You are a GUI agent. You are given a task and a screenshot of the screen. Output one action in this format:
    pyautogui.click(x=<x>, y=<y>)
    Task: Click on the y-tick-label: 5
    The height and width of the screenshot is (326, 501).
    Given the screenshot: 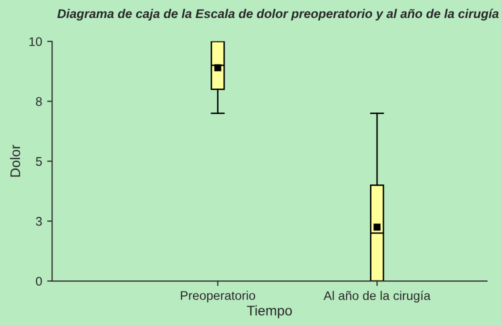 What is the action you would take?
    pyautogui.click(x=39, y=161)
    